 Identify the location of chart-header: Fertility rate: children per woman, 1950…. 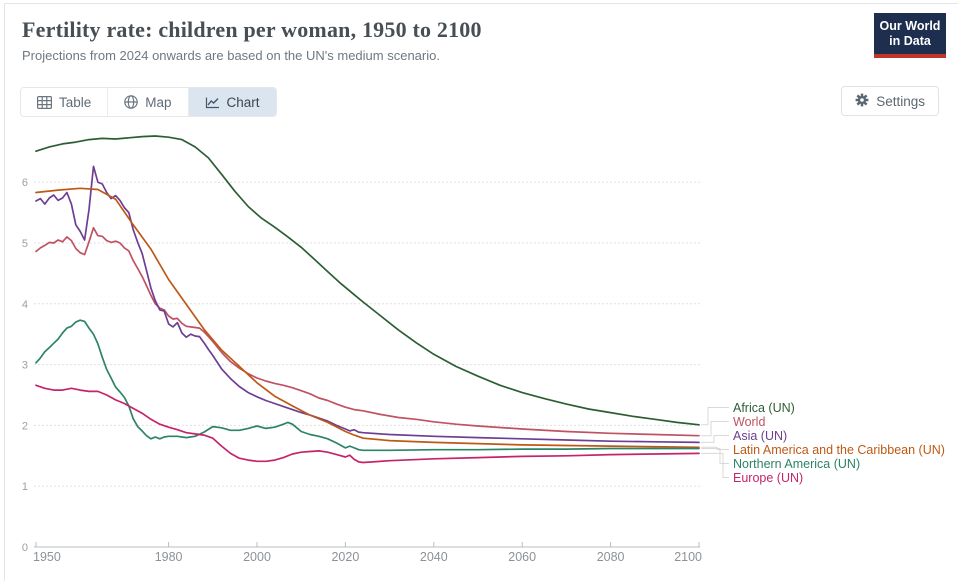
(252, 40).